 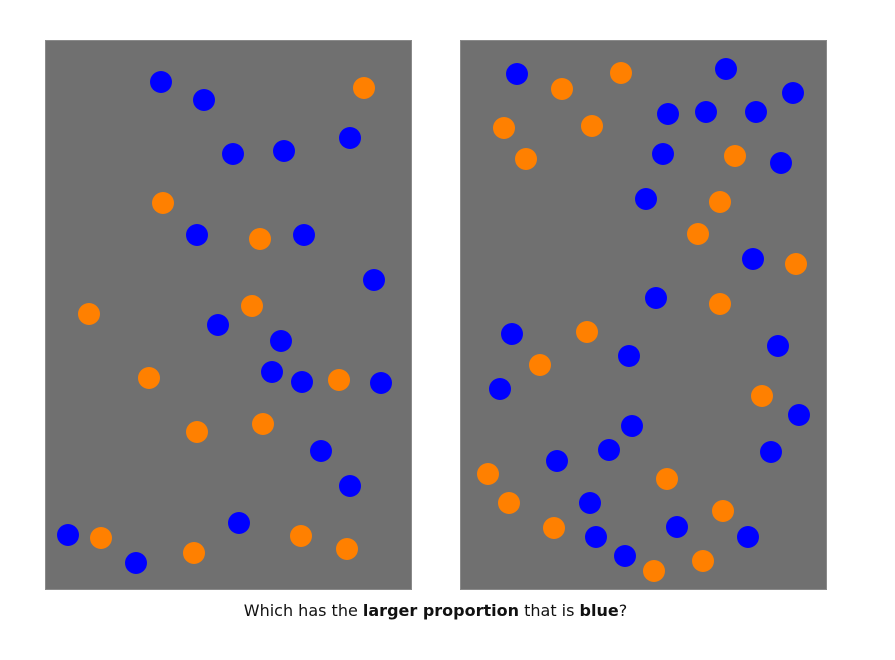 I want to click on question-emphasis-proportion: larger proportion, so click(x=441, y=610).